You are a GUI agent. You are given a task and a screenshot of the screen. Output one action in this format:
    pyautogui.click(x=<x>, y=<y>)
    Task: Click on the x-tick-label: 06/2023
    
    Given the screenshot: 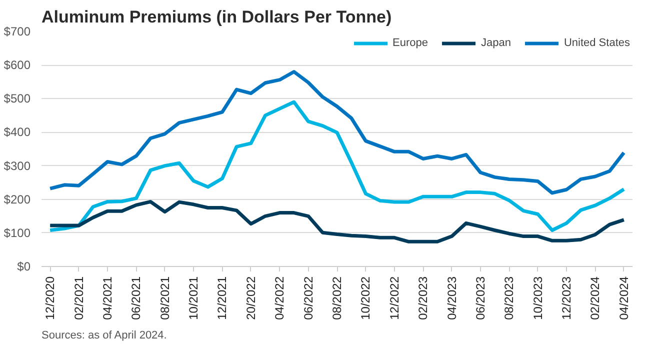 What is the action you would take?
    pyautogui.click(x=480, y=298)
    